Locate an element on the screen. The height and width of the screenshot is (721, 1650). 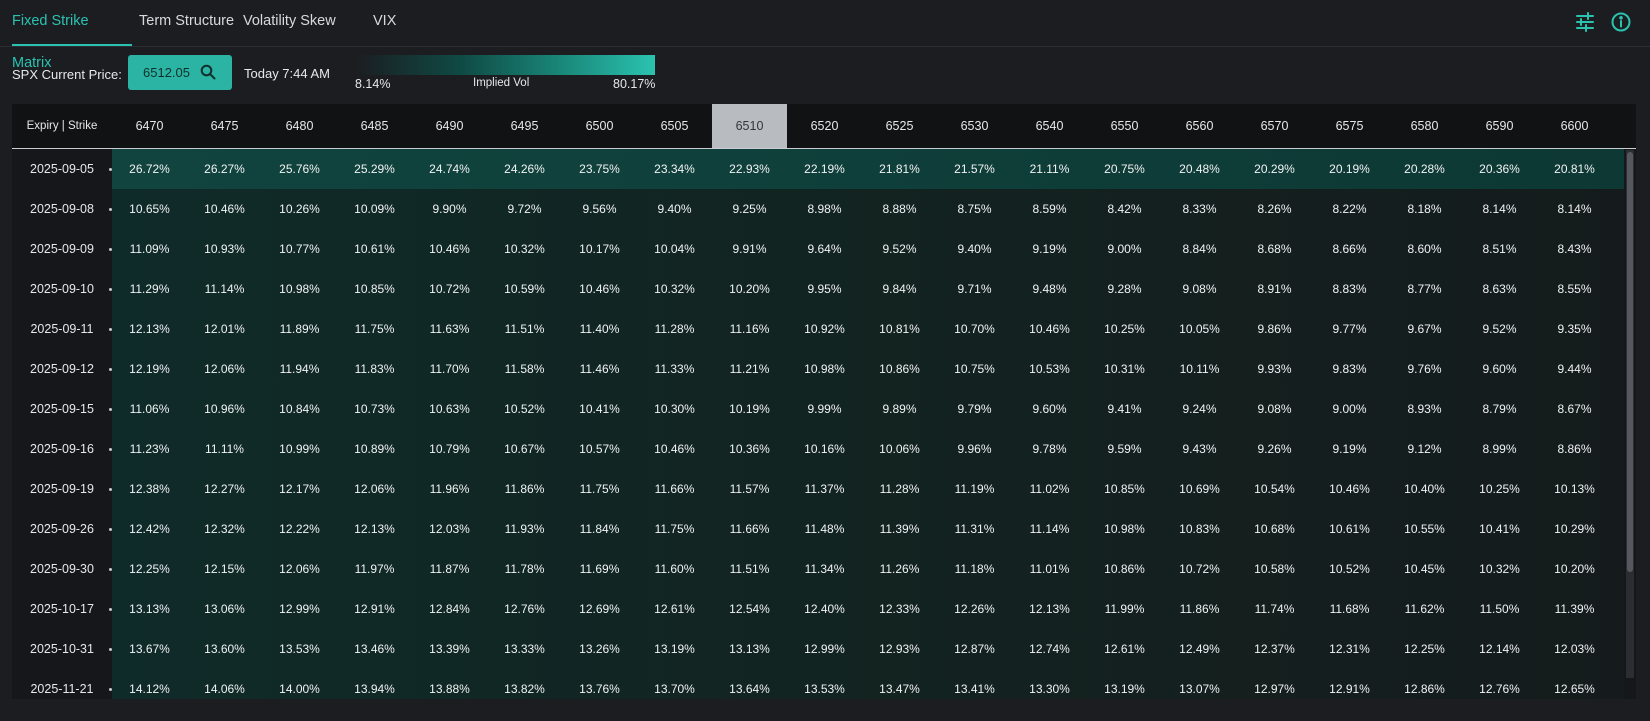
vol-cell: 10.63% is located at coordinates (449, 409).